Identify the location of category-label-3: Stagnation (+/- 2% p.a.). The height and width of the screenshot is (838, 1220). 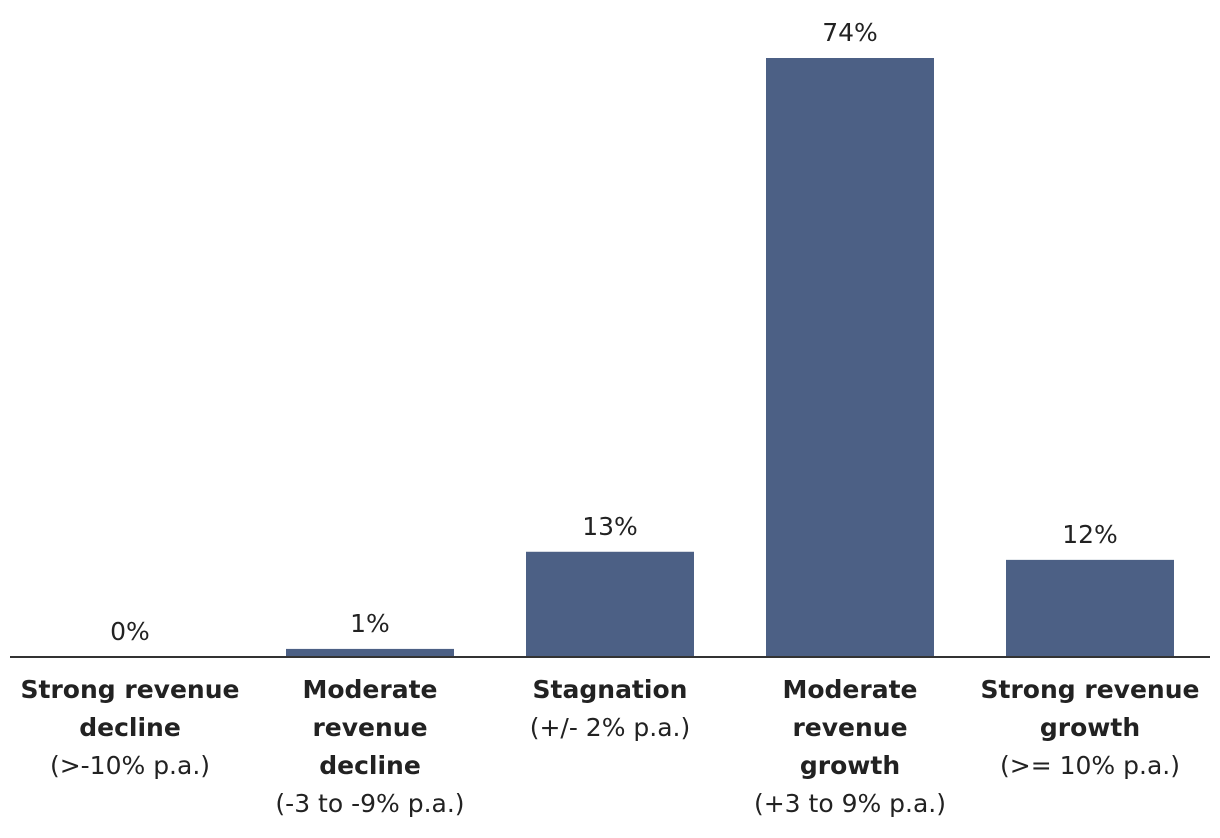
(610, 708).